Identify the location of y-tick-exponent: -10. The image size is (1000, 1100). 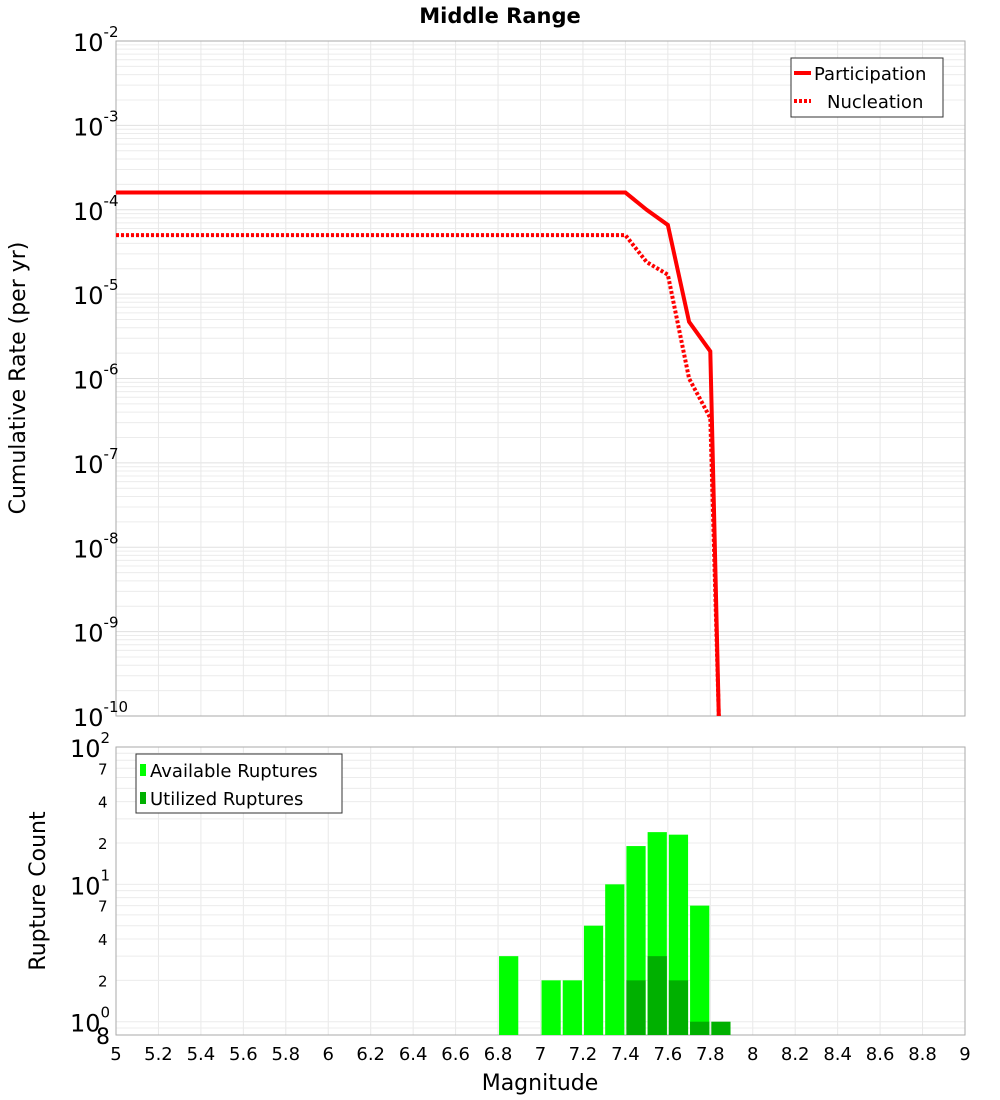
(116, 707).